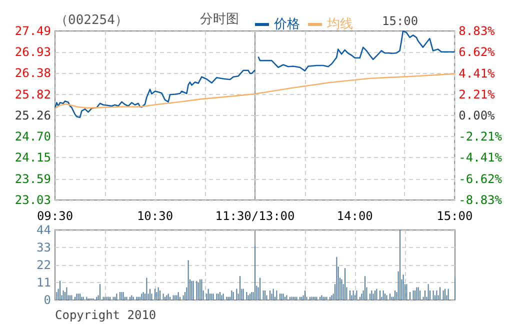  I want to click on text: 4.41%, so click(476, 73).